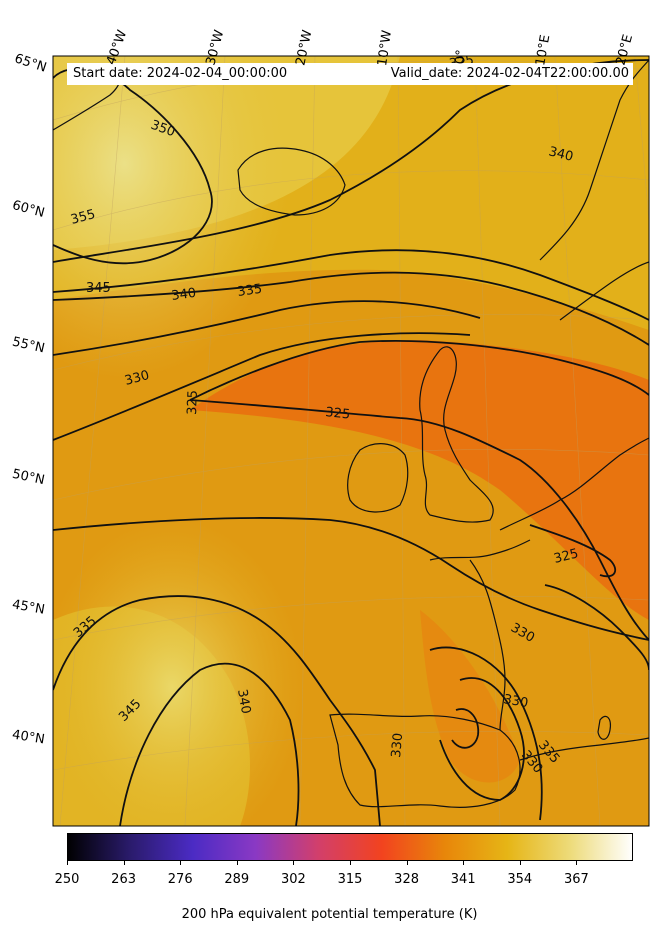  I want to click on longitude-label: 0°, so click(461, 56).